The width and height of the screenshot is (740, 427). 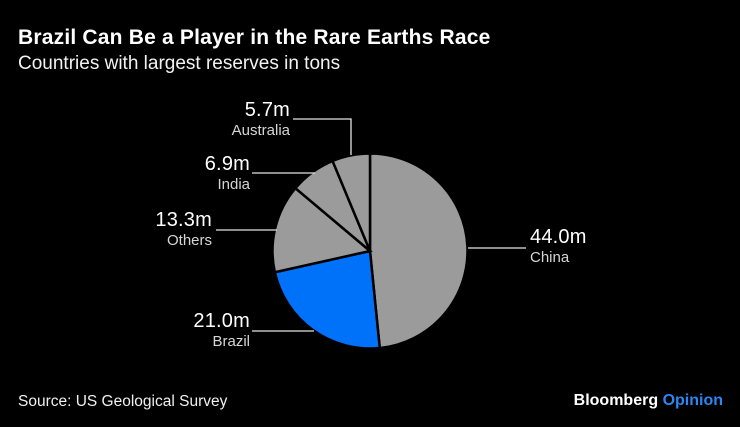 What do you see at coordinates (418, 251) in the screenshot?
I see `pie-slice-china` at bounding box center [418, 251].